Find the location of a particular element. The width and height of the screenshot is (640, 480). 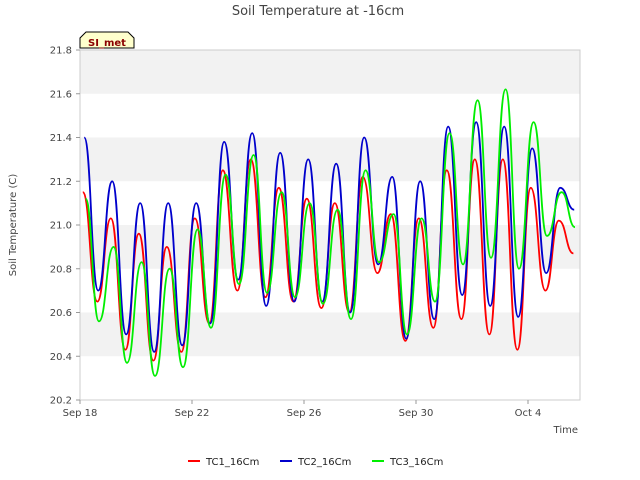

legend-label: TC1_16Cm is located at coordinates (232, 462).